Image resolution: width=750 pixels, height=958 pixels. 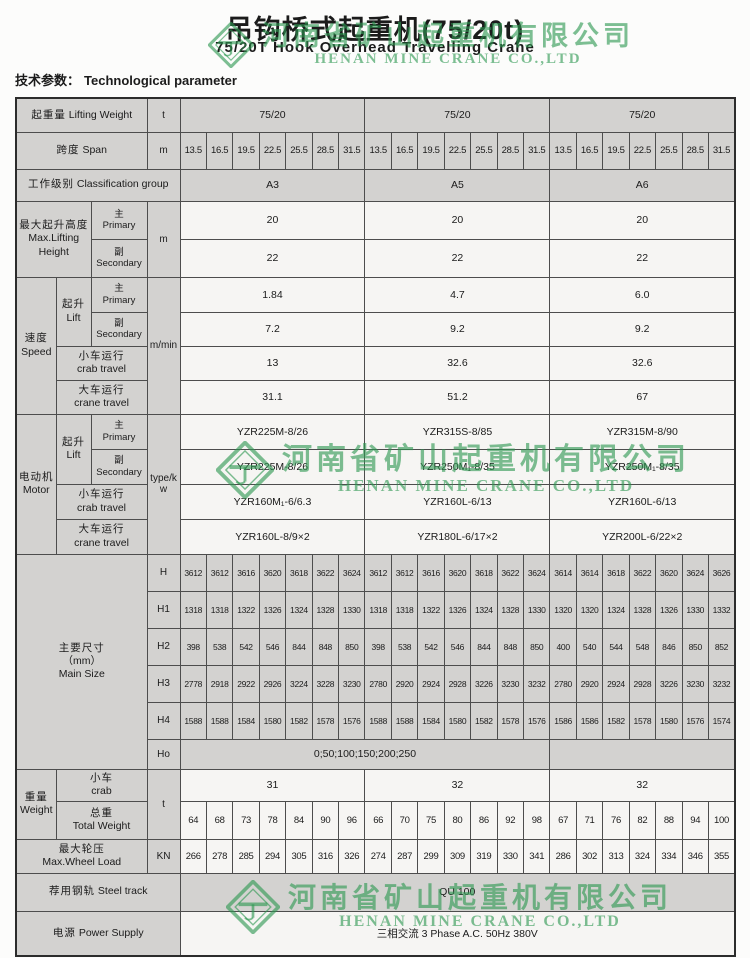 I want to click on value-cell: 7.2, so click(x=272, y=329).